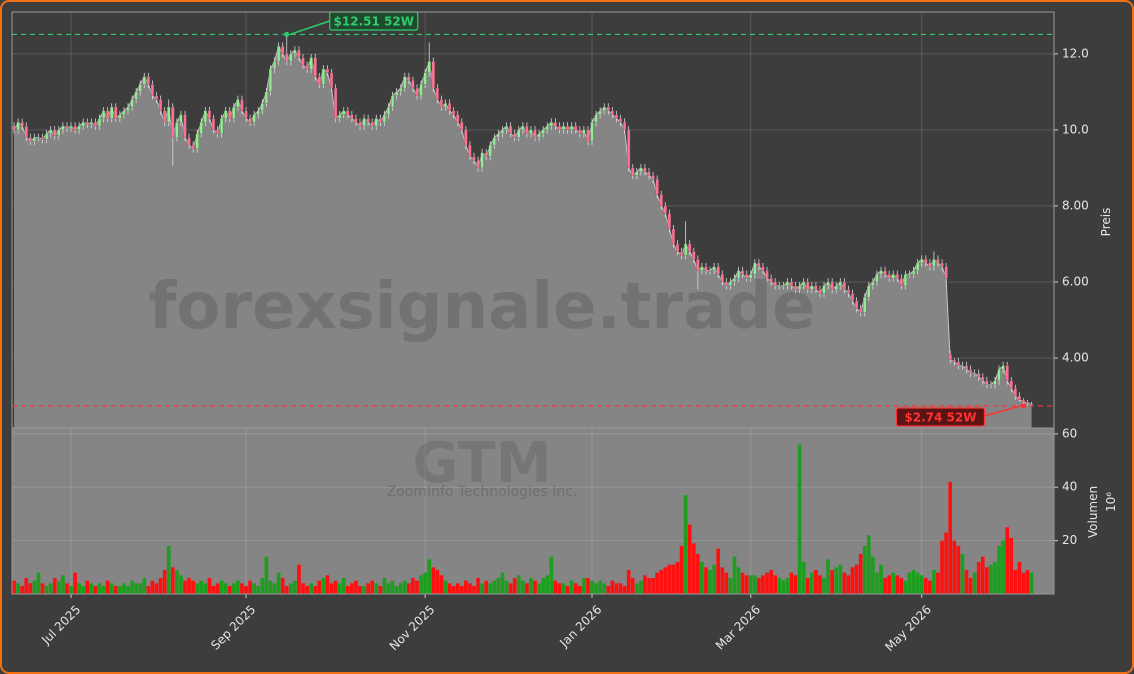 The height and width of the screenshot is (674, 1134). Describe the element at coordinates (940, 417) in the screenshot. I see `annotation-box` at that location.